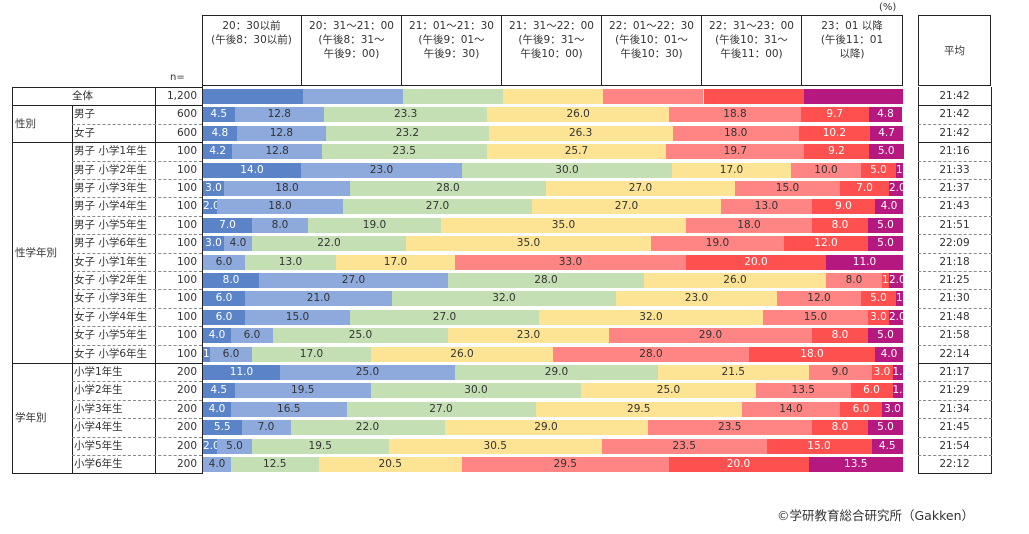  What do you see at coordinates (275, 464) in the screenshot?
I see `bar-segment: 12.5` at bounding box center [275, 464].